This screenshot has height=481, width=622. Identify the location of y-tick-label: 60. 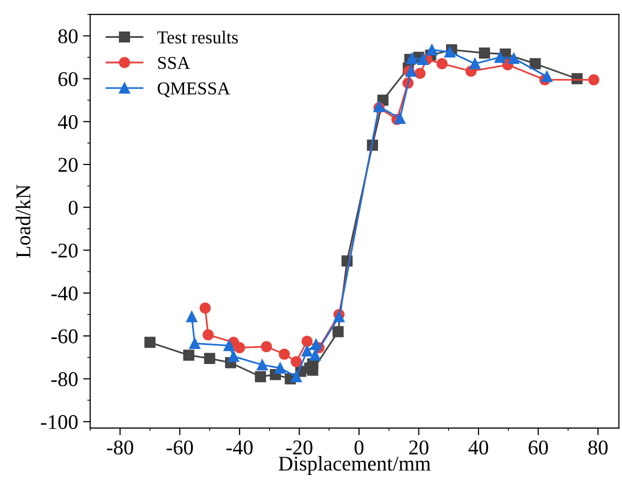
(68, 79).